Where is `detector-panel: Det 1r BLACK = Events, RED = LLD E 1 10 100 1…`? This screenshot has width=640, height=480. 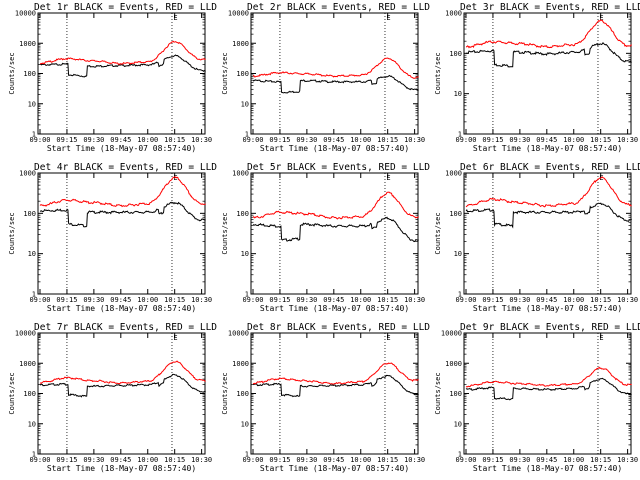
detector-panel: Det 1r BLACK = Events, RED = LLD E 1 10 100 1… is located at coordinates (108, 80).